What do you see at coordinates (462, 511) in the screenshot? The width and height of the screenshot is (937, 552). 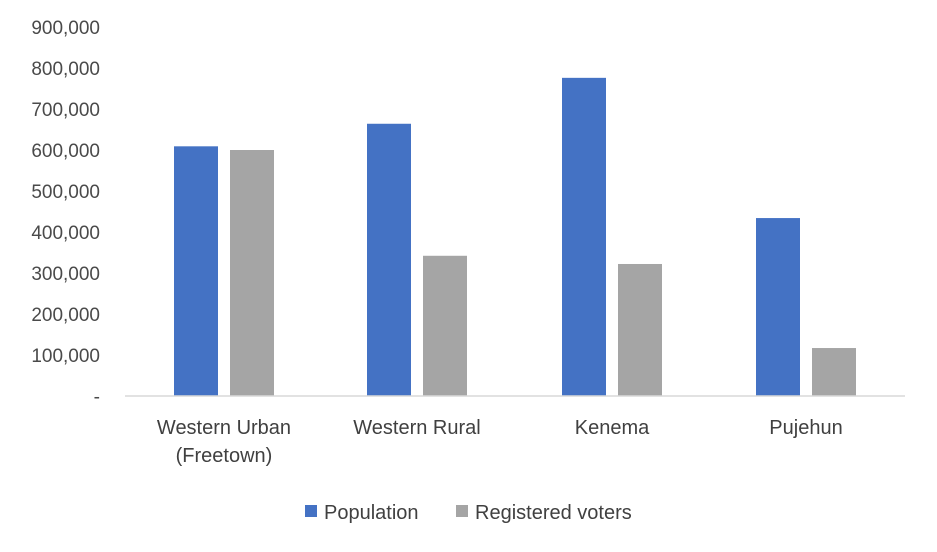 I see `legend-swatch-registered-voters` at bounding box center [462, 511].